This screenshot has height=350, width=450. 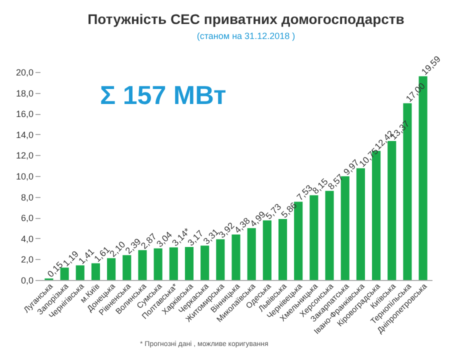 I want to click on chart-subtitle: (станом на 31.12.2018 ), so click(x=246, y=36).